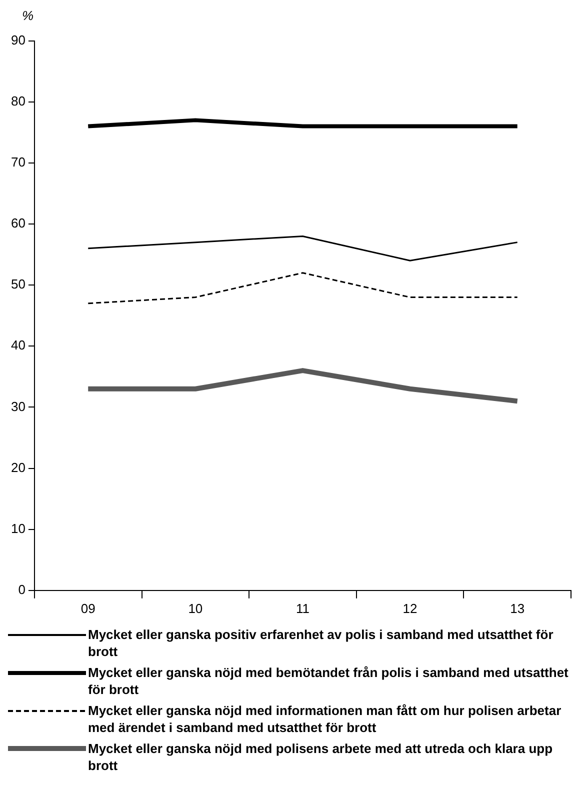  What do you see at coordinates (18, 100) in the screenshot?
I see `y-tick-label: 80` at bounding box center [18, 100].